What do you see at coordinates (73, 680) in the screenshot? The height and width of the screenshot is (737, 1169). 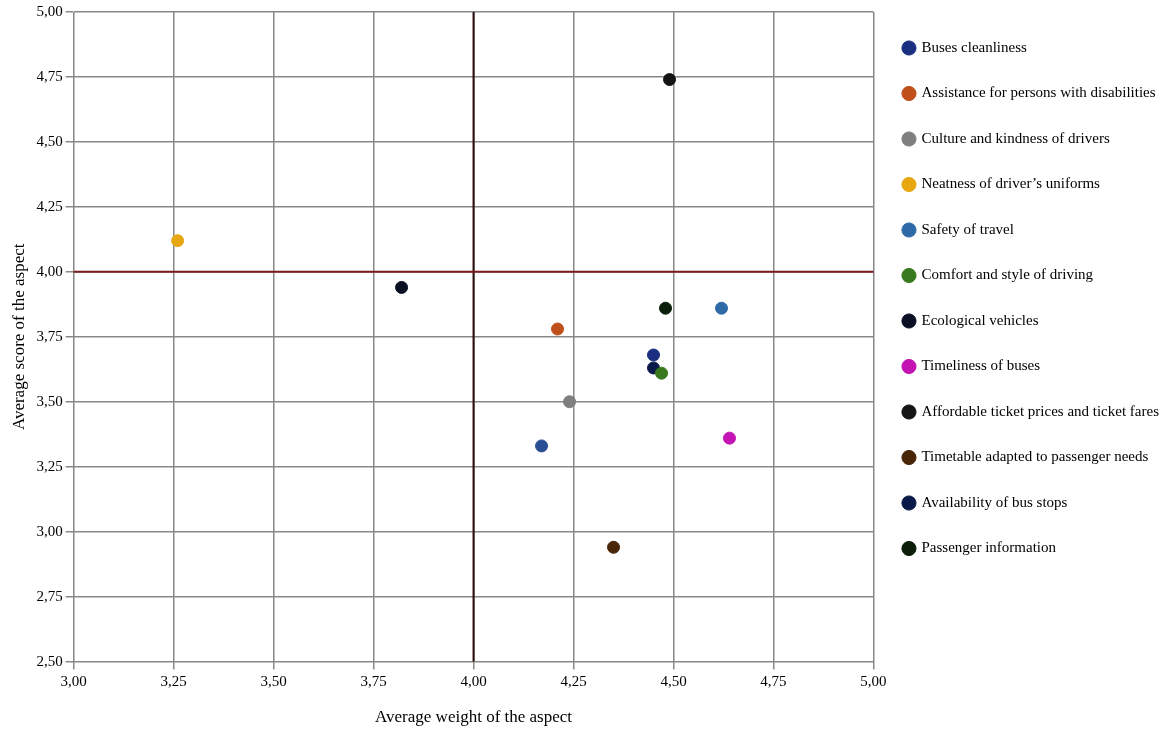 I see `x-tick-label: 3,00` at bounding box center [73, 680].